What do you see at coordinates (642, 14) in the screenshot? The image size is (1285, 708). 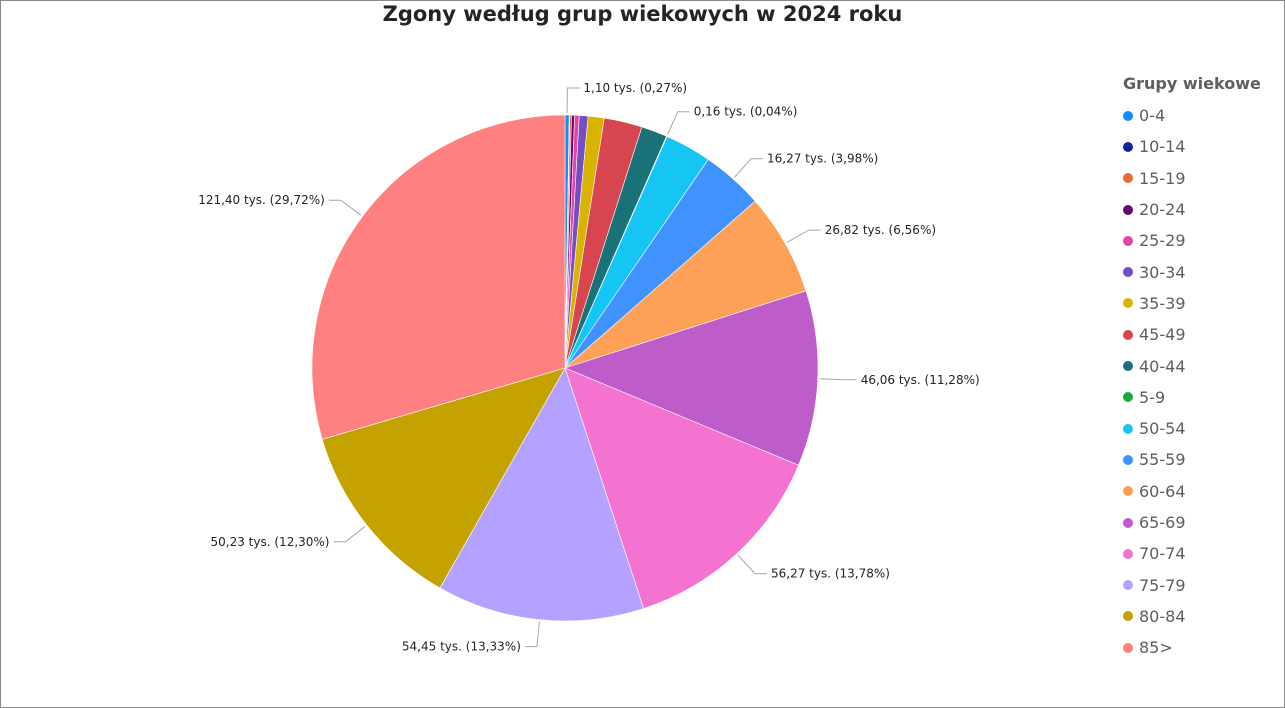 I see `chart-title: Zgony według grup wiekowych w 2024 roku` at bounding box center [642, 14].